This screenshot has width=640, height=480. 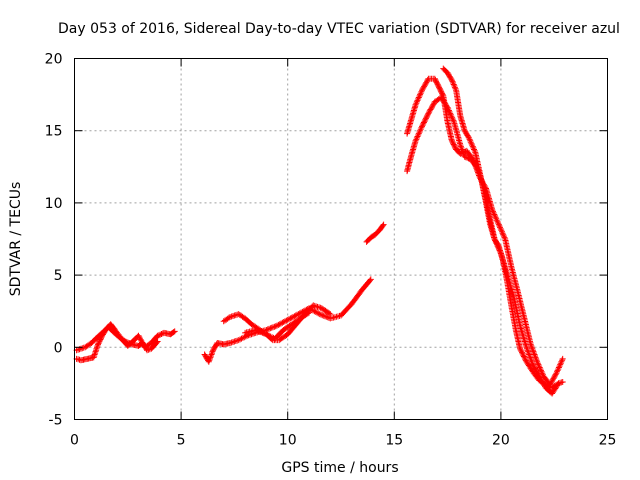 I want to click on y-tick-label: 20, so click(x=54, y=60).